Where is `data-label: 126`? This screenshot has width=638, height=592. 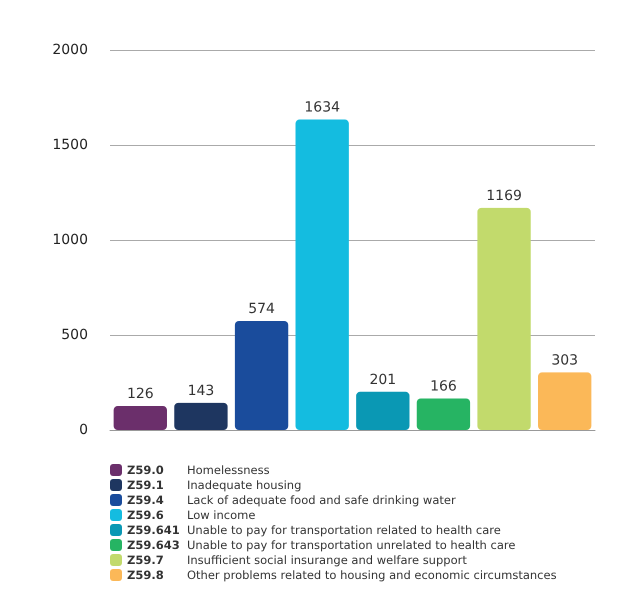 data-label: 126 is located at coordinates (140, 394).